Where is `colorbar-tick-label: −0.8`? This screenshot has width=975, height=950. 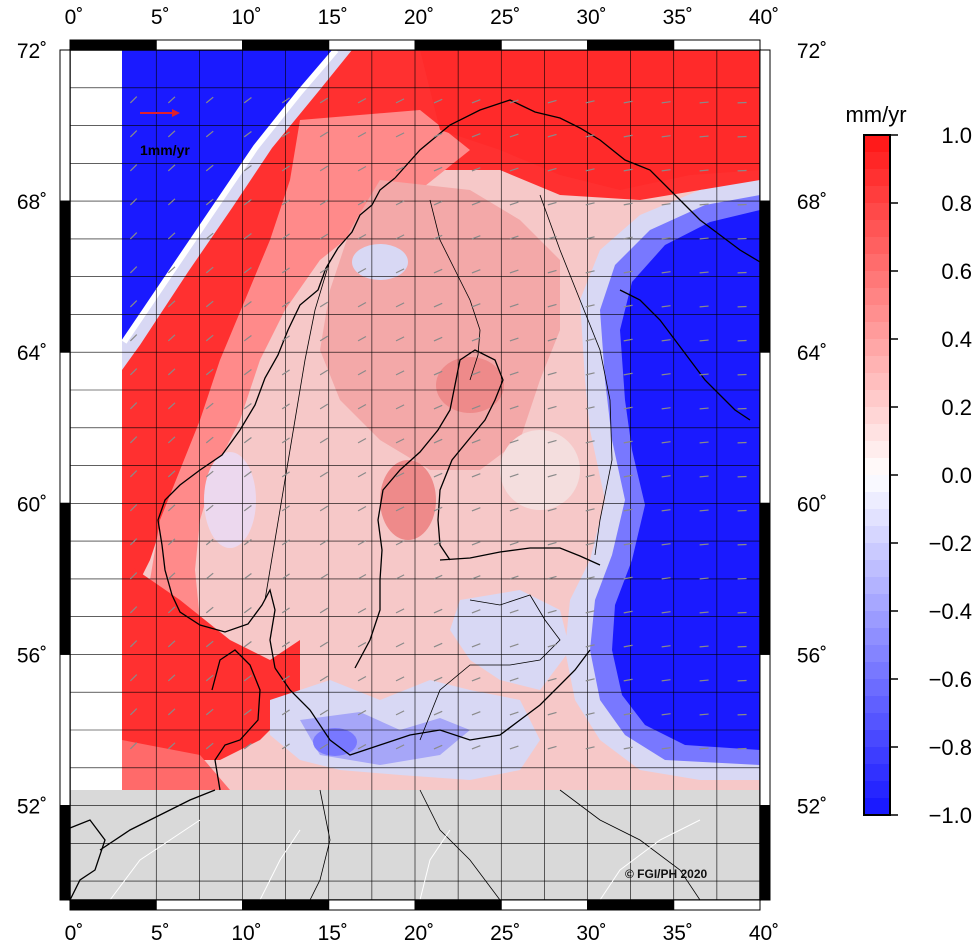 colorbar-tick-label: −0.8 is located at coordinates (950, 747).